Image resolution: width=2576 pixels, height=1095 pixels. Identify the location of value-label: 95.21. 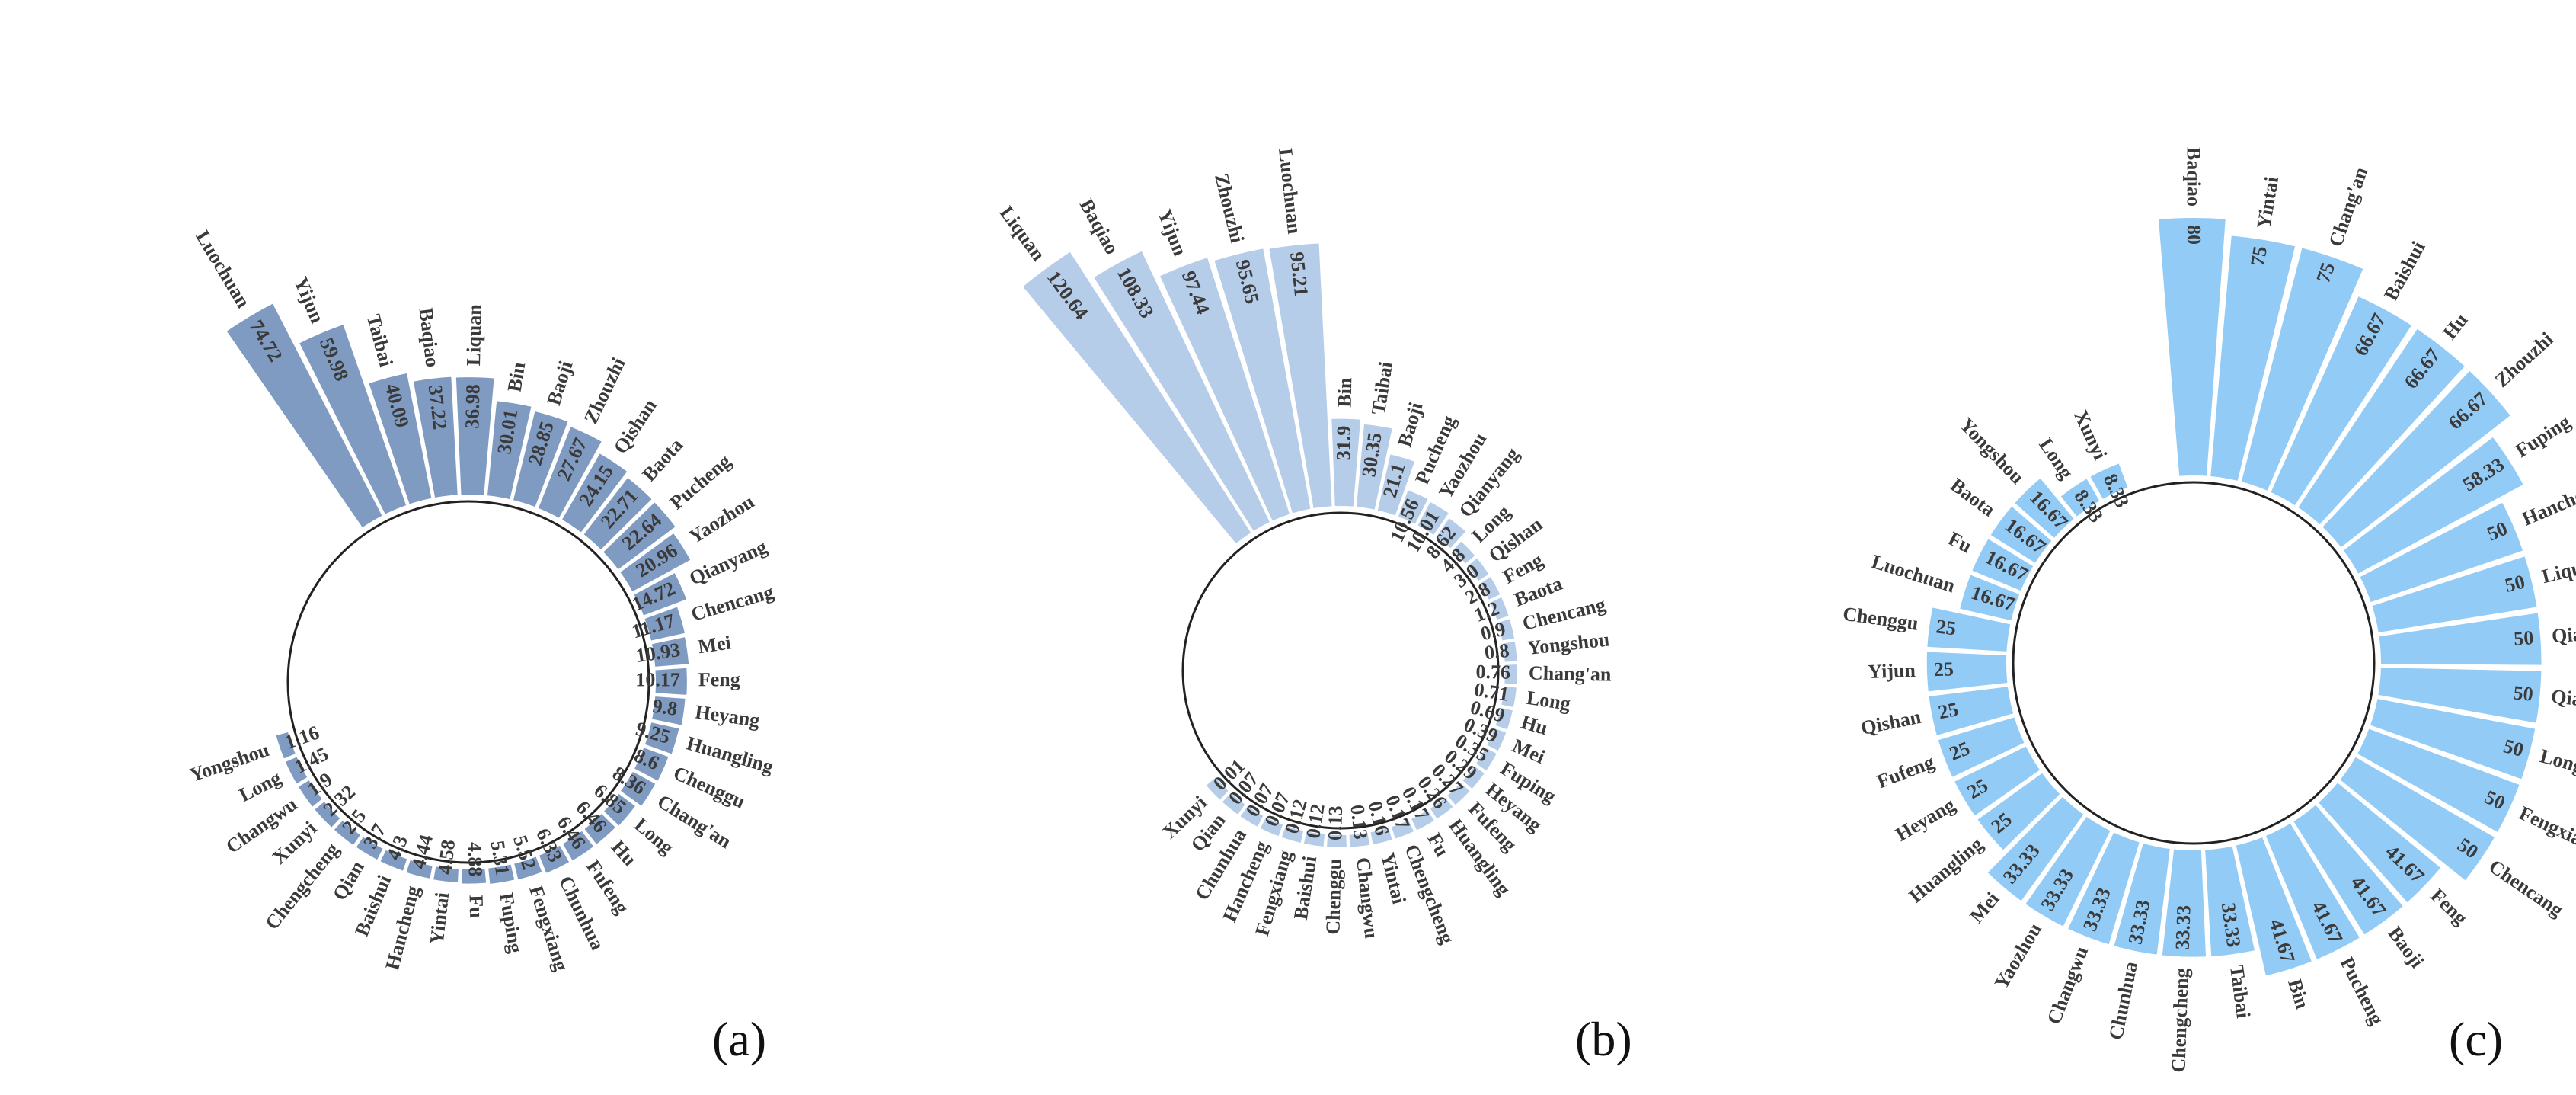
(1299, 274).